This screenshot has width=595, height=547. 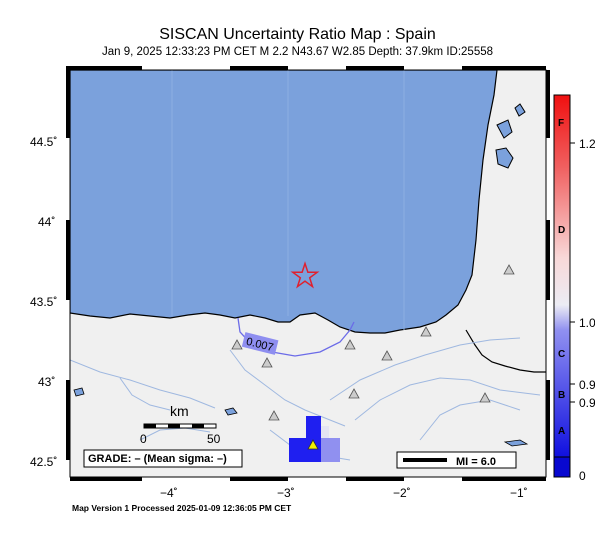 What do you see at coordinates (157, 459) in the screenshot?
I see `grade-text: GRADE: – (Mean sigma: –)` at bounding box center [157, 459].